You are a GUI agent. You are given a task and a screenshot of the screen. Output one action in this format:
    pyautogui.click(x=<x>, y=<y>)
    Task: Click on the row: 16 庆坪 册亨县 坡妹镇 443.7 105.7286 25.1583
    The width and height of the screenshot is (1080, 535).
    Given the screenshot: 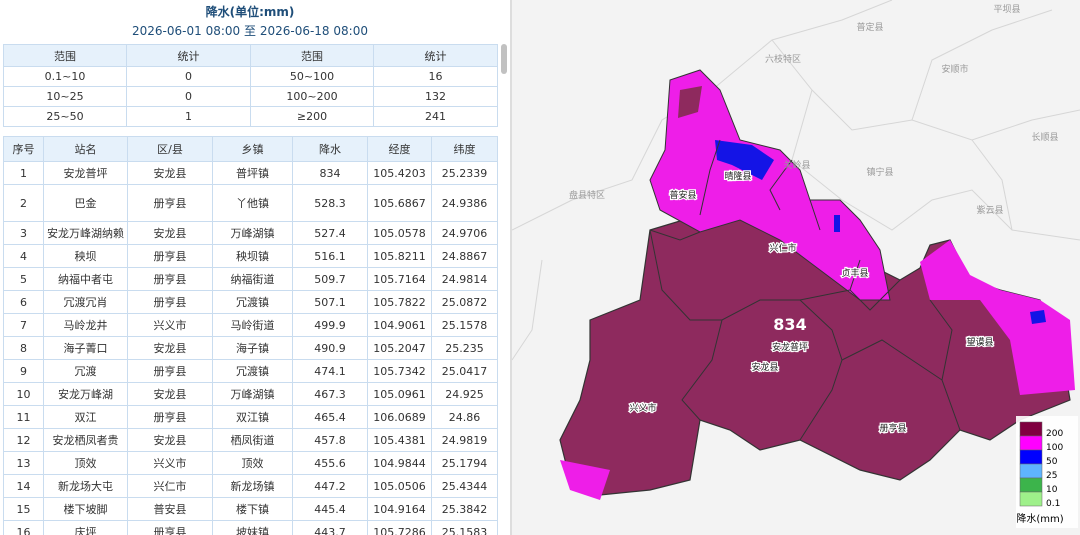 What is the action you would take?
    pyautogui.click(x=250, y=527)
    